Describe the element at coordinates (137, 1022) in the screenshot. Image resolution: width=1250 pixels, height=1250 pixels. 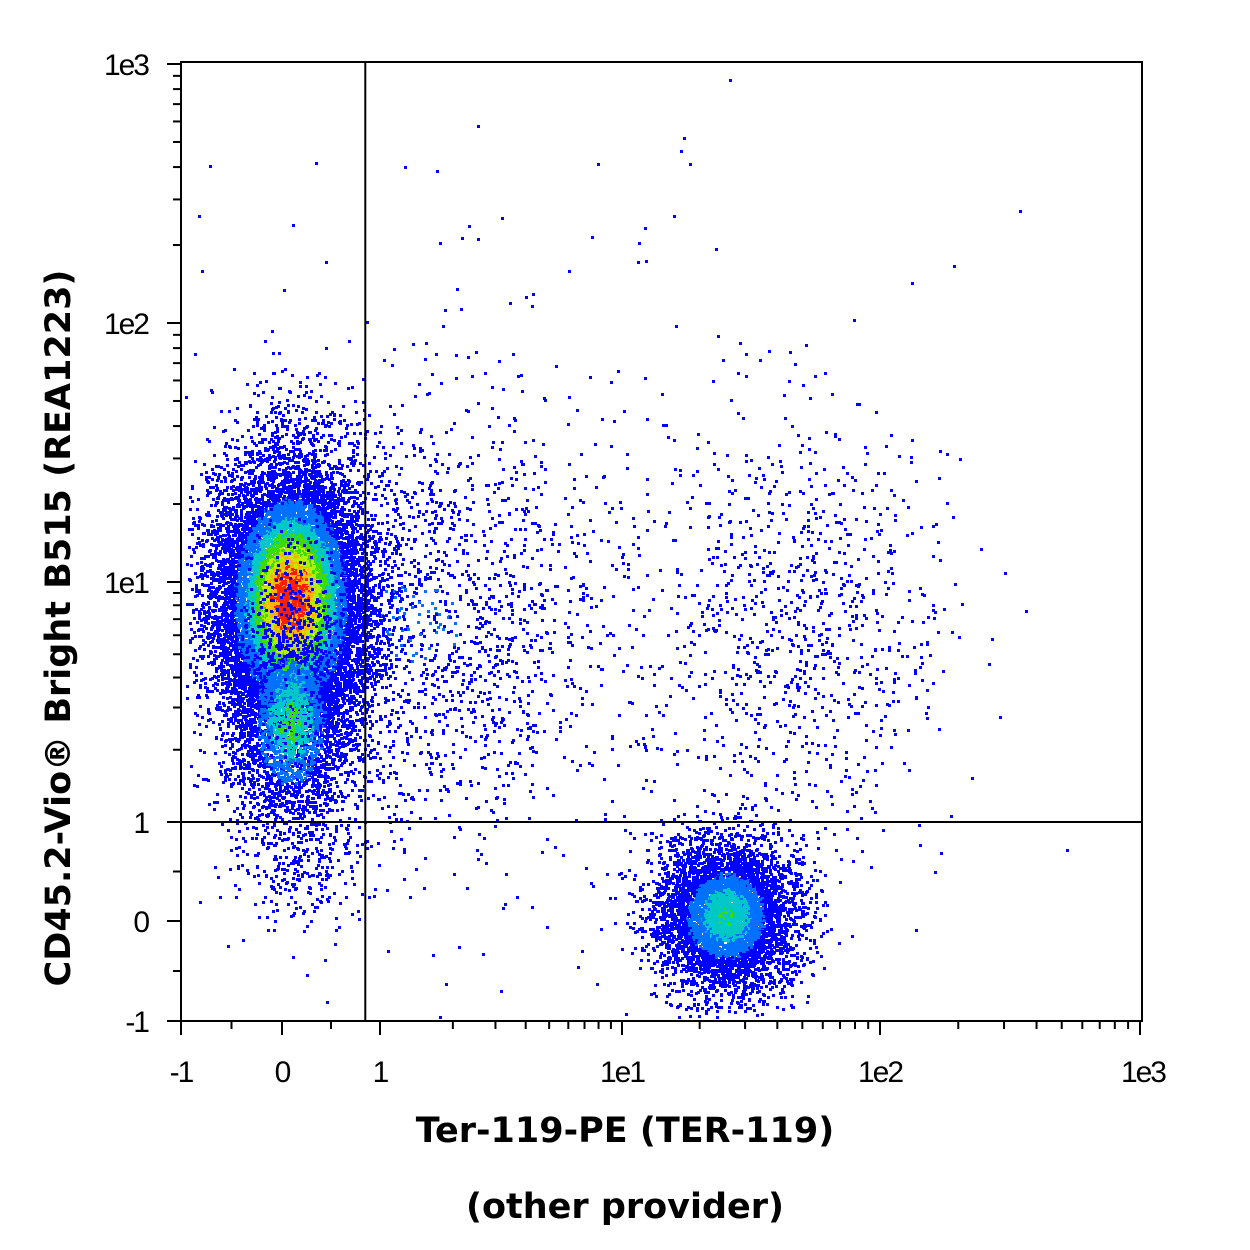
I see `y-tick-label: -1` at that location.